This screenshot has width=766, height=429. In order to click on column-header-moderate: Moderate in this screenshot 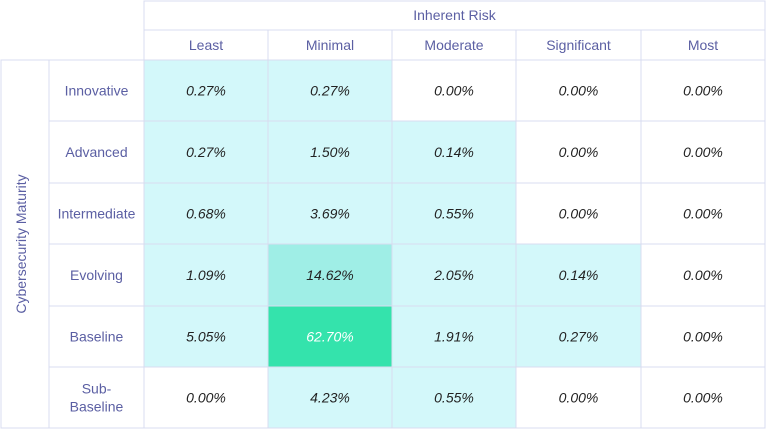, I will do `click(453, 45)`.